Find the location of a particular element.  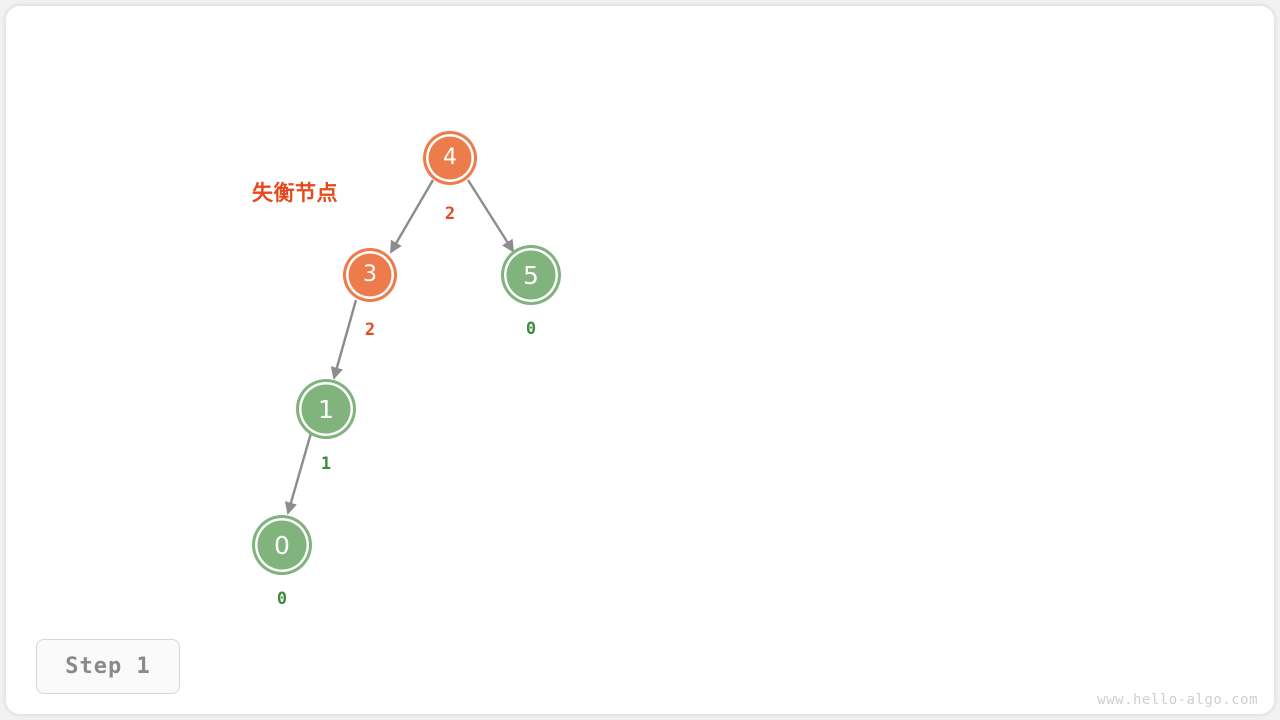

tree-node-5: 5 is located at coordinates (531, 275).